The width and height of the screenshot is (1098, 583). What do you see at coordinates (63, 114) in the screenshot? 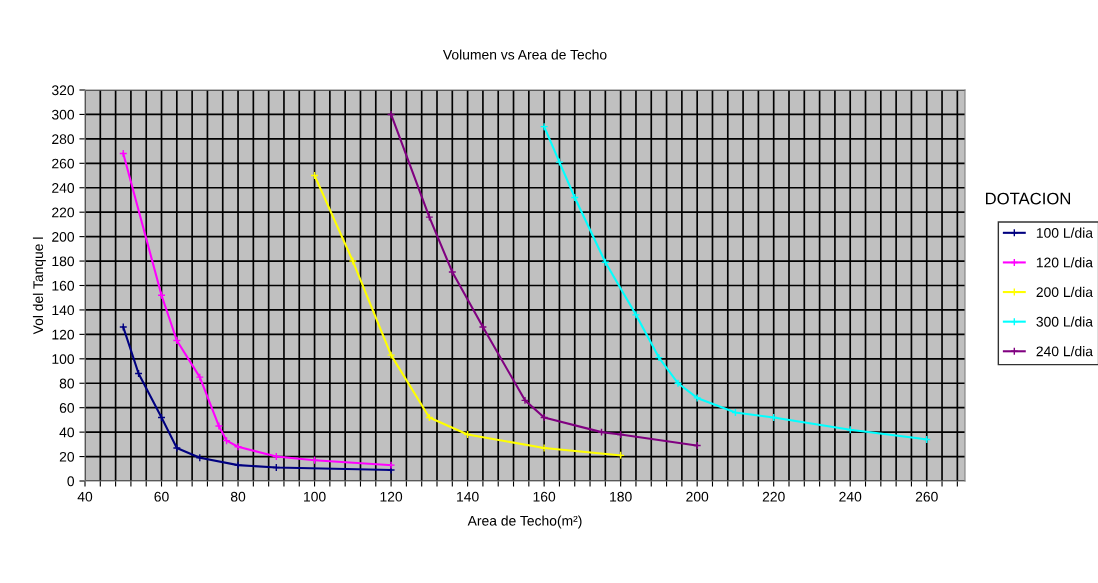
I see `y-tick-label: 300` at bounding box center [63, 114].